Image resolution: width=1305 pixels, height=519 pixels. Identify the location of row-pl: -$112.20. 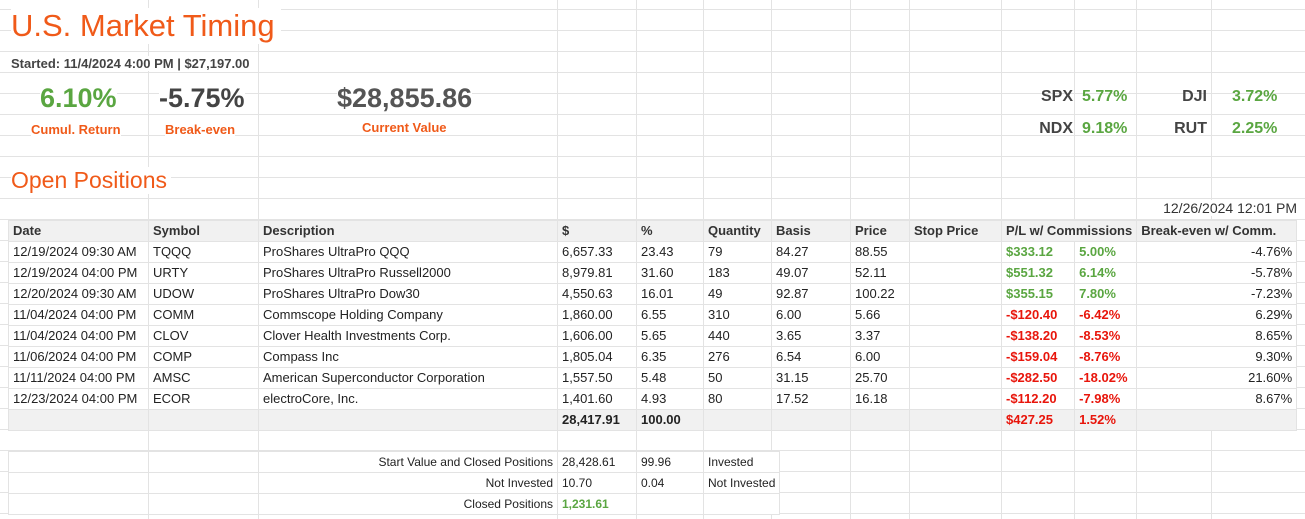
(1038, 399).